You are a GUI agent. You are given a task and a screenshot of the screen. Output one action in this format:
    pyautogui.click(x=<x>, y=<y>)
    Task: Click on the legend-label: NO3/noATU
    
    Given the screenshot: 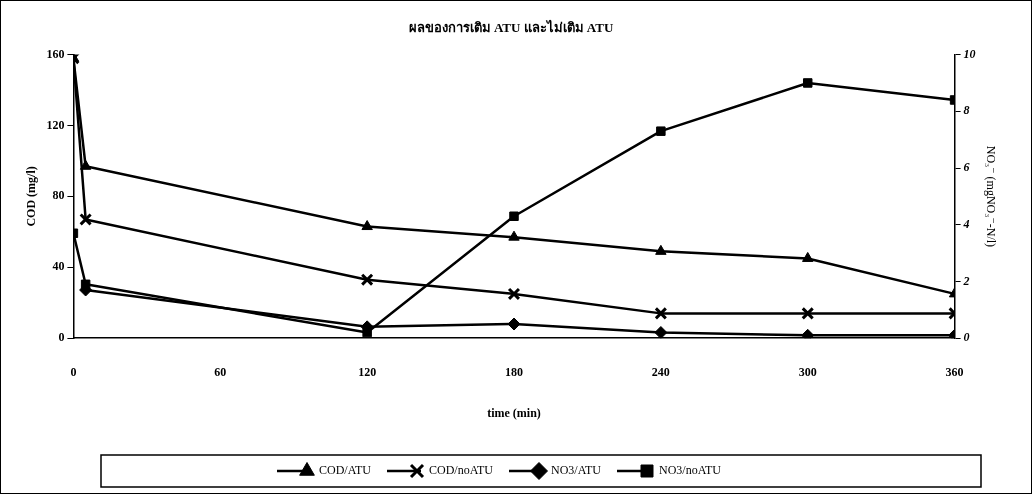 What is the action you would take?
    pyautogui.click(x=690, y=470)
    